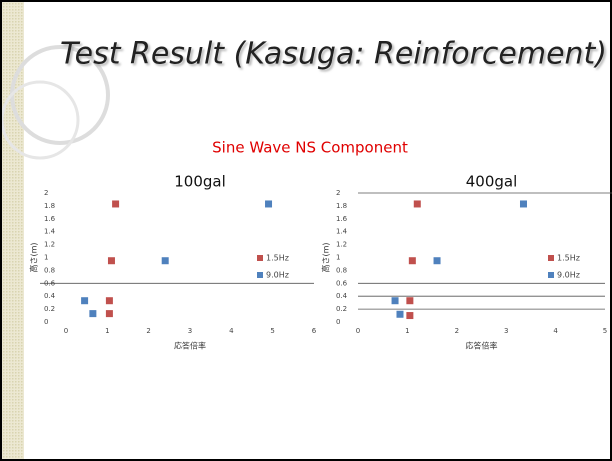 The height and width of the screenshot is (461, 612). Describe the element at coordinates (12, 230) in the screenshot. I see `side-stripe` at that location.